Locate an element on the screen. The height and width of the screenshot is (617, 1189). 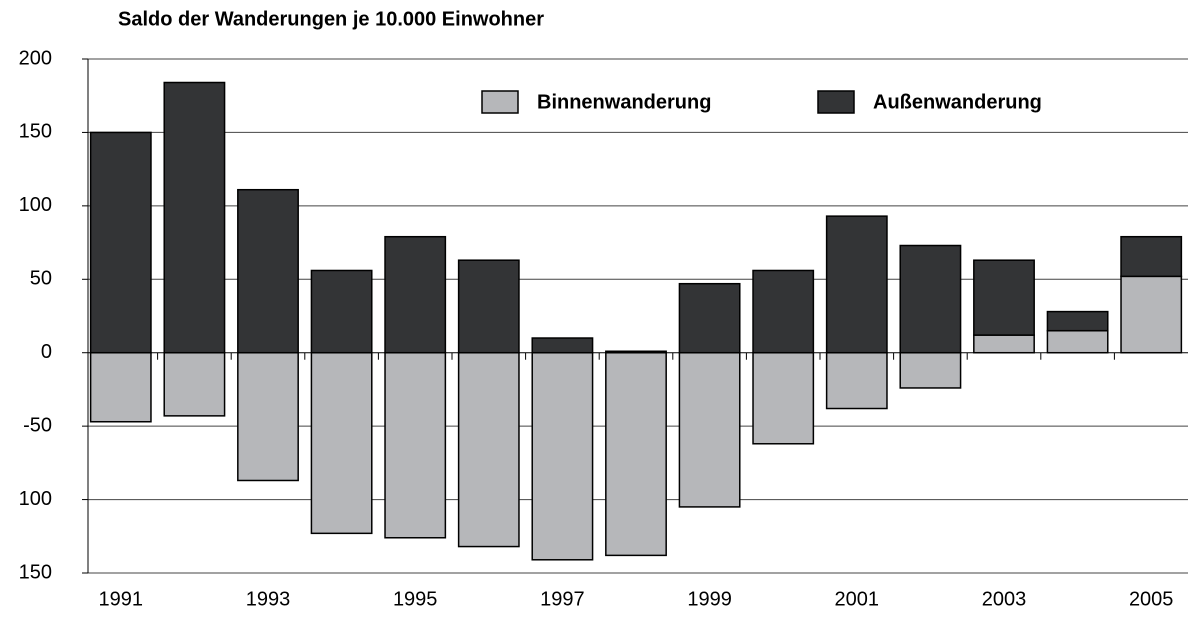
y-tick-label: 50 is located at coordinates (41, 279).